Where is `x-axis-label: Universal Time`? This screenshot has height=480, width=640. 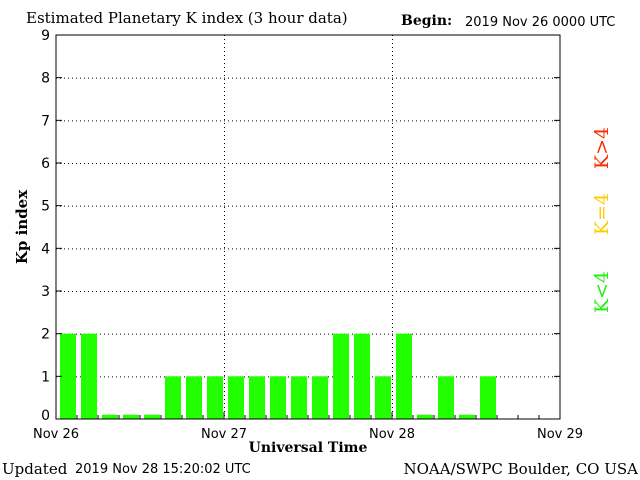
x-axis-label: Universal Time is located at coordinates (308, 448).